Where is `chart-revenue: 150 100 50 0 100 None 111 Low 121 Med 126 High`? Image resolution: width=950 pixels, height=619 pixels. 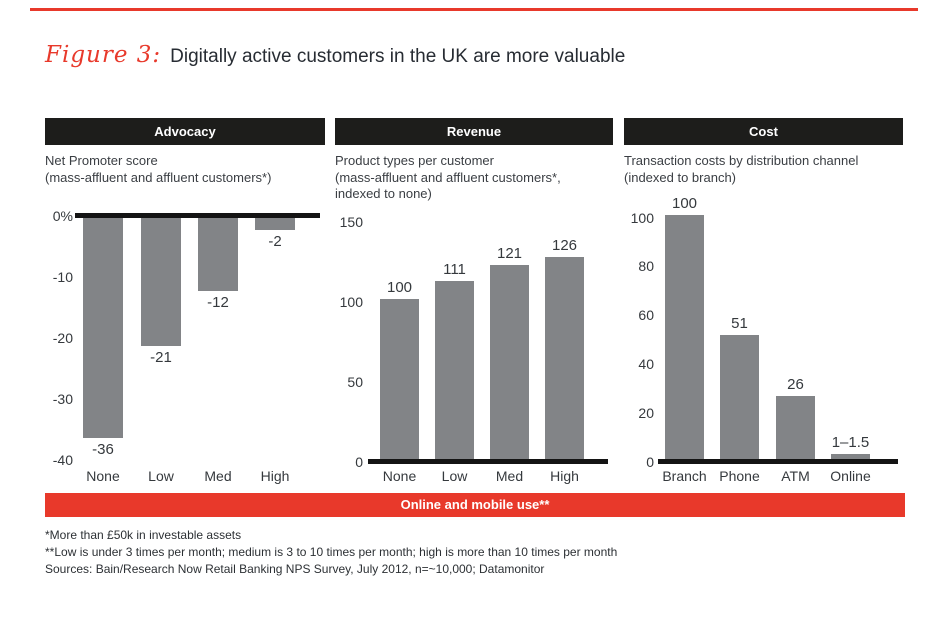 chart-revenue: 150 100 50 0 100 None 111 Low 121 Med 126 High is located at coordinates (474, 347).